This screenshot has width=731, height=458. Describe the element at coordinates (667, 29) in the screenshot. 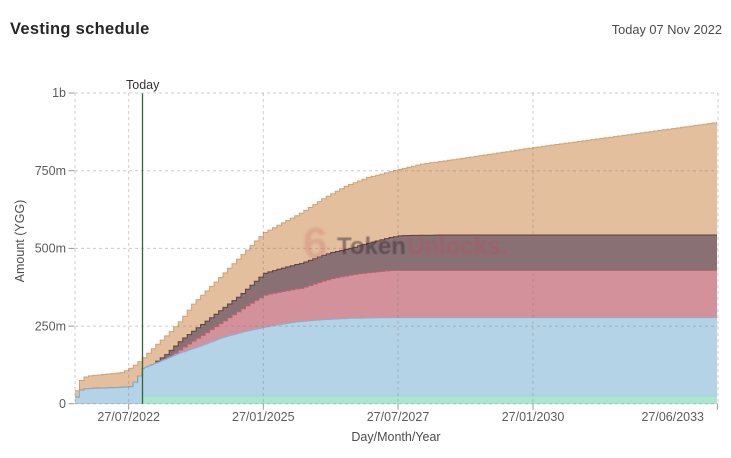

I see `svg-text: Today 07 Nov 2022` at that location.